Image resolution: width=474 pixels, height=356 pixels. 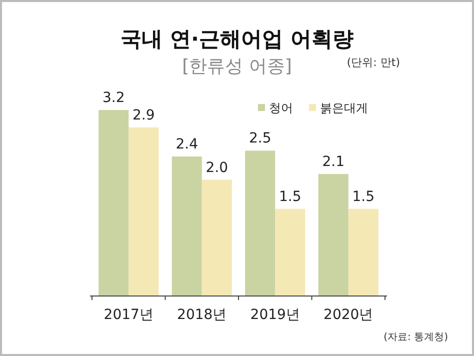 I want to click on x-tick-label: 2017년, so click(x=129, y=315).